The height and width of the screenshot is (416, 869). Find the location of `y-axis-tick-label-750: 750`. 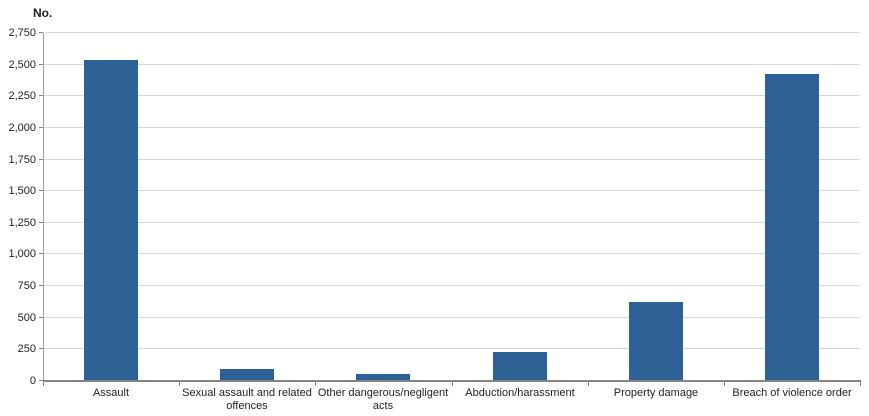

y-axis-tick-label-750: 750 is located at coordinates (26, 286).